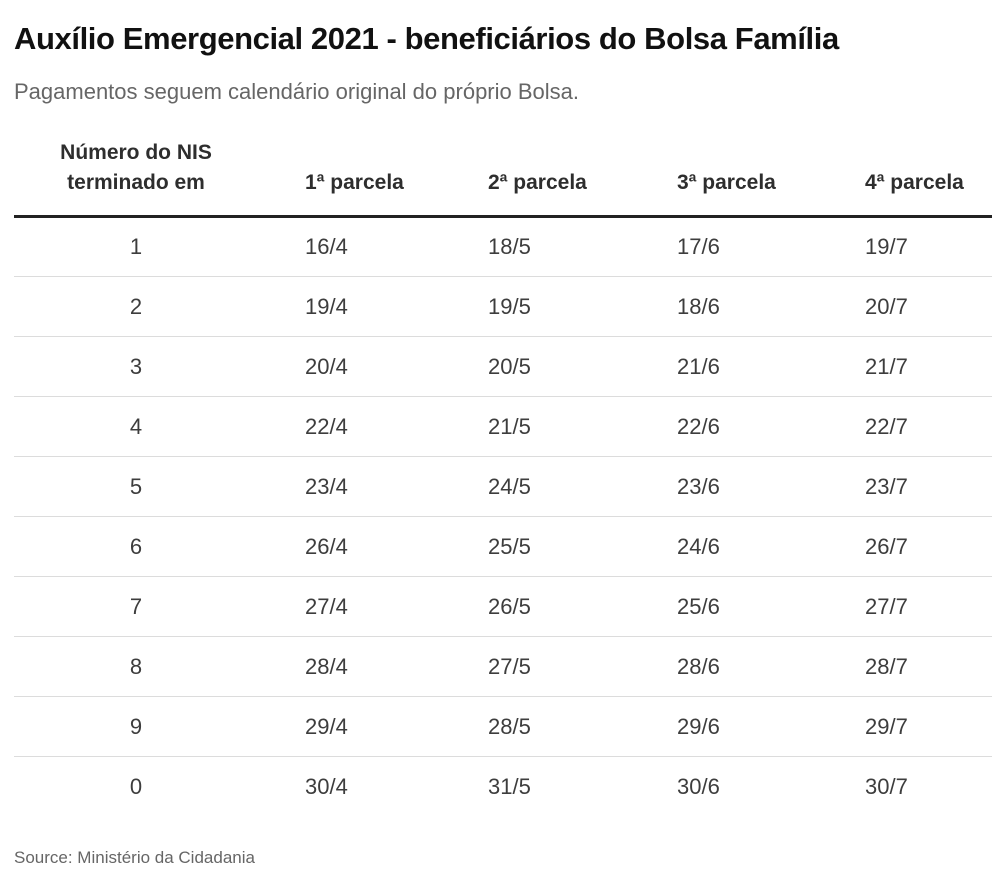 Image resolution: width=1008 pixels, height=894 pixels. What do you see at coordinates (537, 182) in the screenshot?
I see `column-header-parcela-2: 2ª parcela` at bounding box center [537, 182].